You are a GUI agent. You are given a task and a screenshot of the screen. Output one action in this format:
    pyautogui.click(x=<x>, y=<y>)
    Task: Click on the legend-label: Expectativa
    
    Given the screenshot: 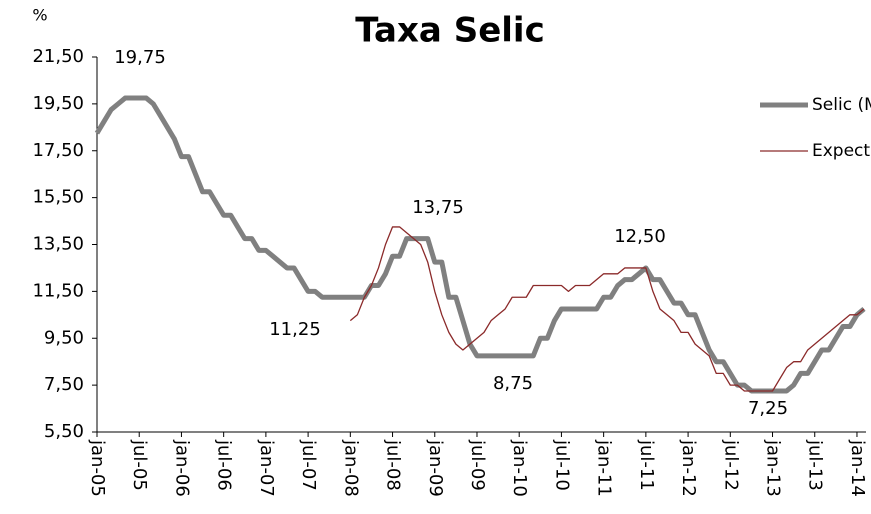 What is the action you would take?
    pyautogui.click(x=841, y=151)
    